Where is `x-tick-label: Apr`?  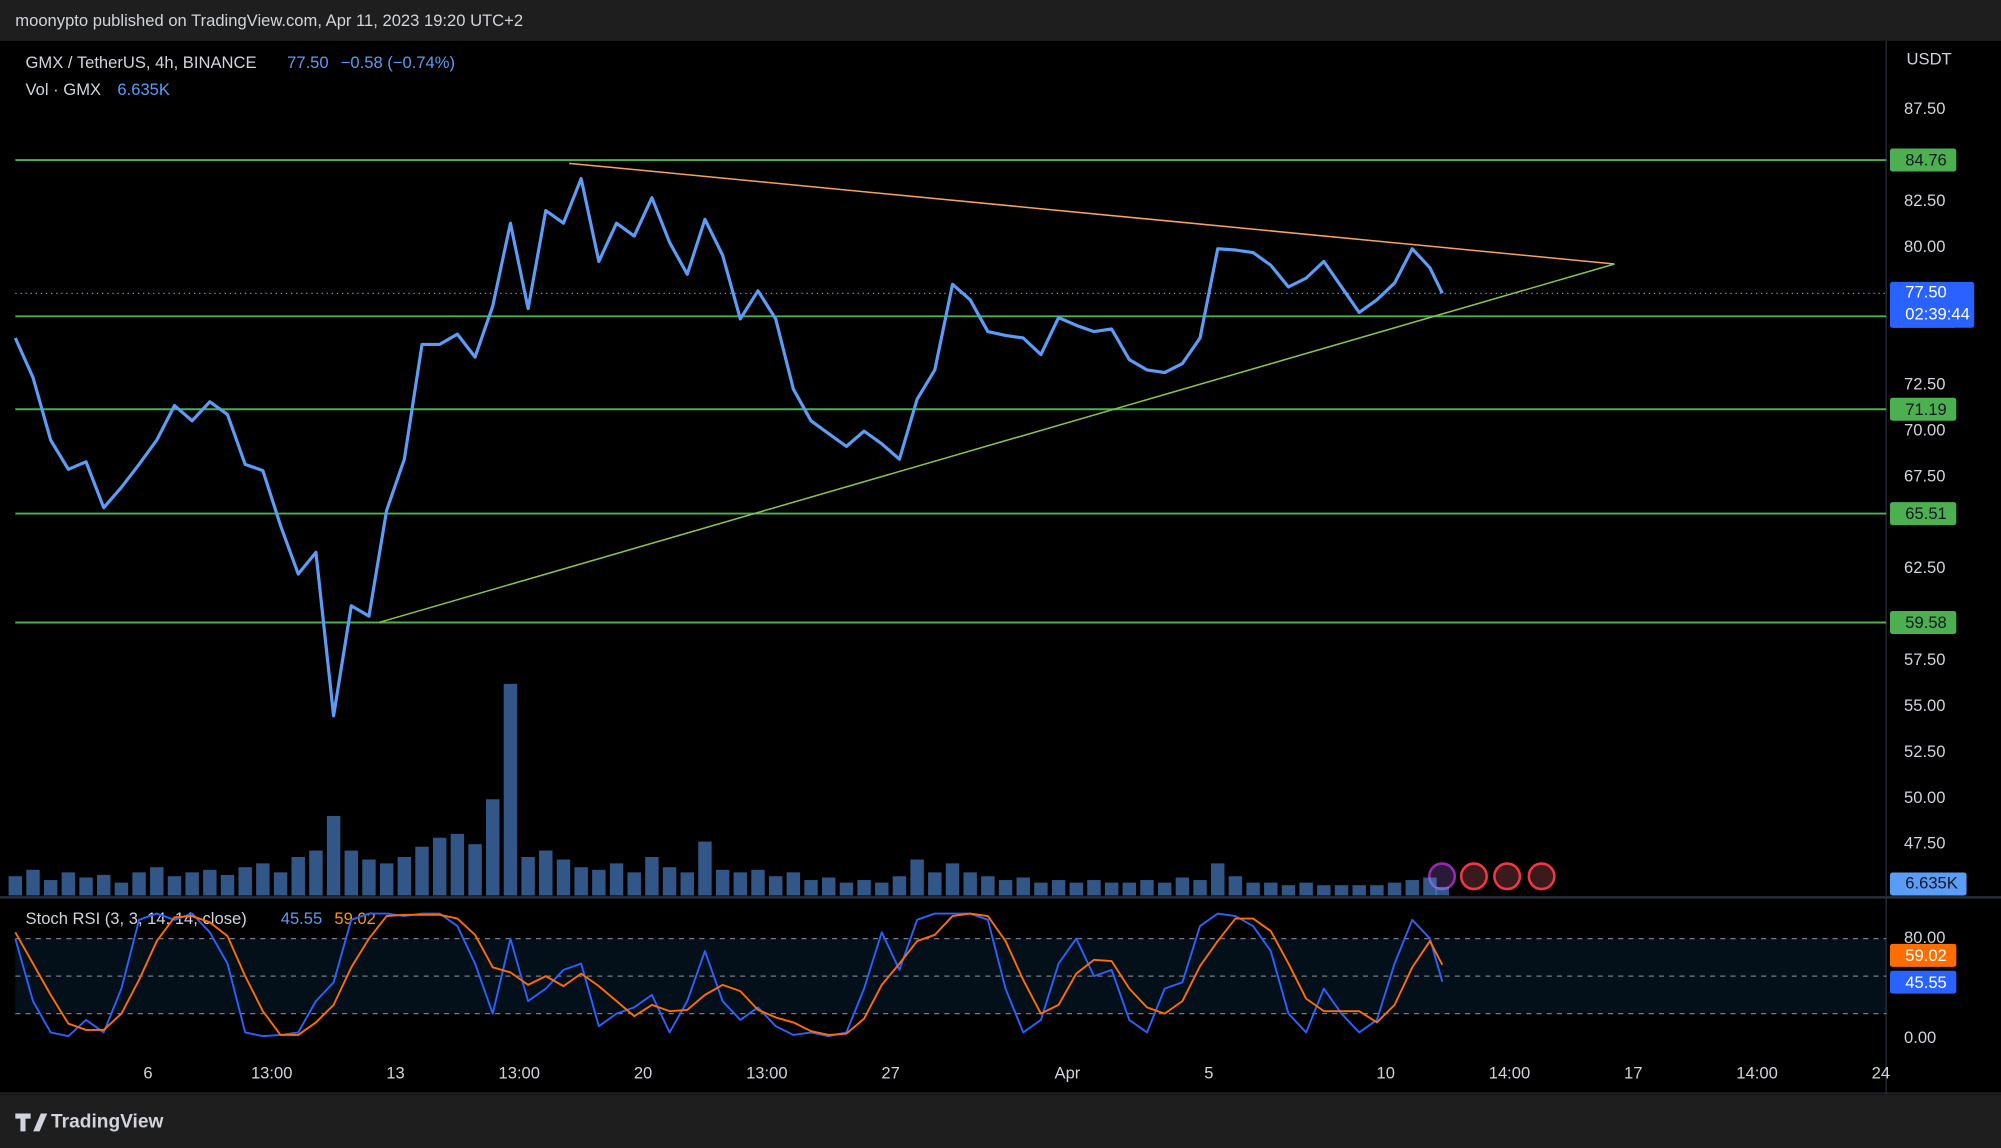 x-tick-label: Apr is located at coordinates (1068, 1072).